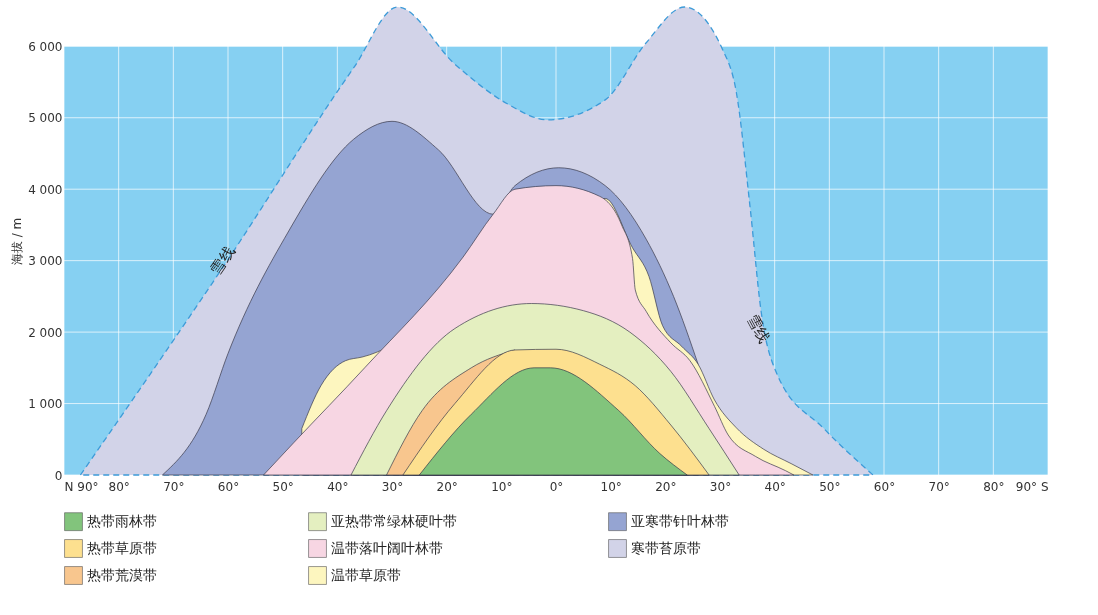 The width and height of the screenshot is (1098, 615). What do you see at coordinates (45, 189) in the screenshot?
I see `y-tick-label: 4 000` at bounding box center [45, 189].